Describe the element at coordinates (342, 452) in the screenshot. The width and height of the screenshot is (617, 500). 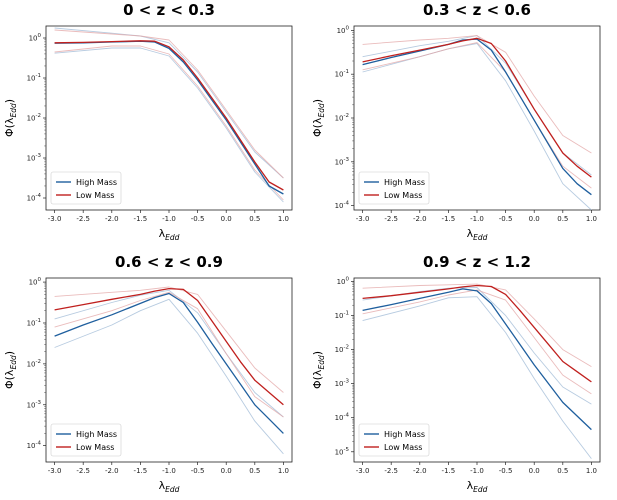
I see `y-tick-label: 10⁻⁵` at that location.